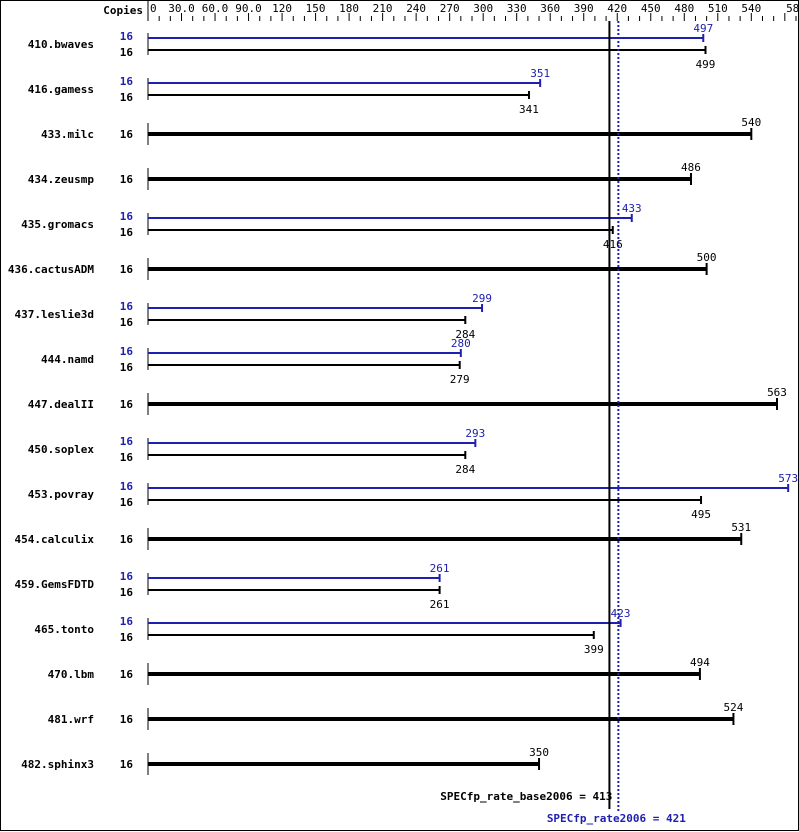 This screenshot has width=799, height=832. Describe the element at coordinates (282, 8) in the screenshot. I see `tick-label: 120` at that location.